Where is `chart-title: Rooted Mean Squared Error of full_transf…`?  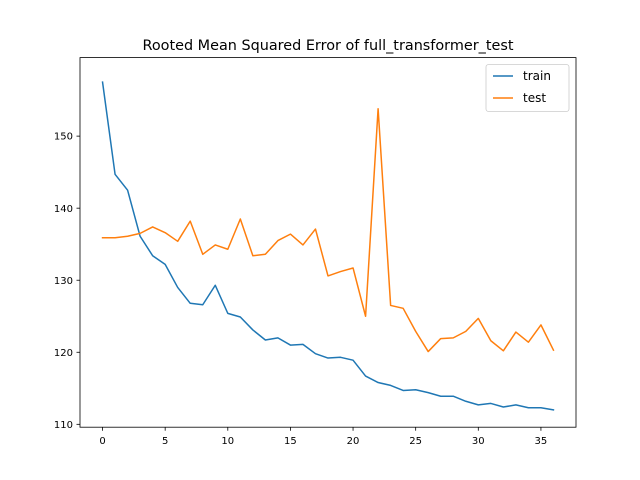 chart-title: Rooted Mean Squared Error of full_transf… is located at coordinates (328, 46).